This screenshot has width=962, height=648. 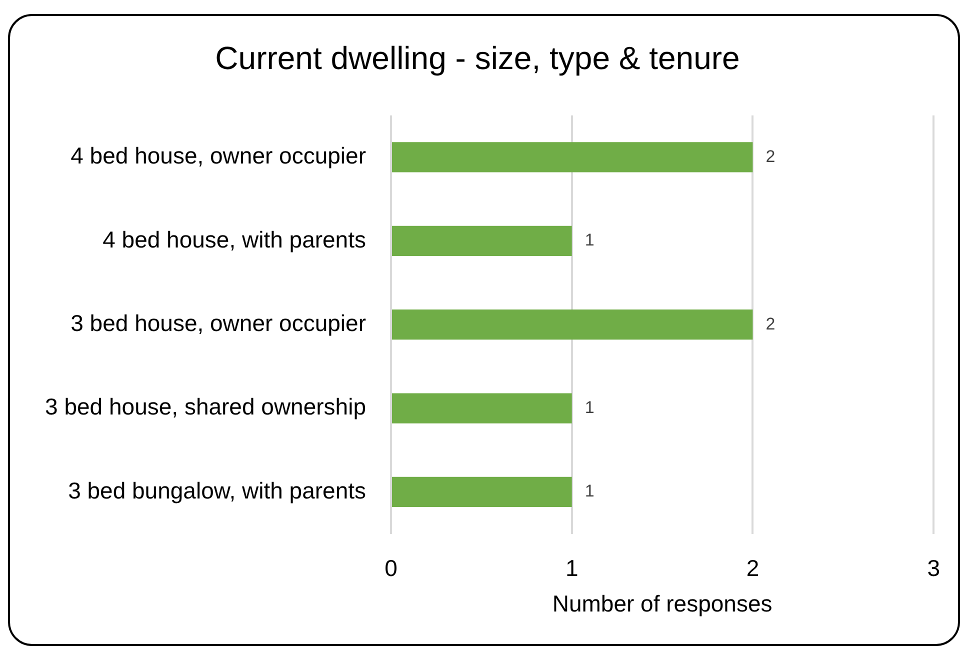 What do you see at coordinates (218, 323) in the screenshot?
I see `y-tick-label: 3 bed house, owner occupier` at bounding box center [218, 323].